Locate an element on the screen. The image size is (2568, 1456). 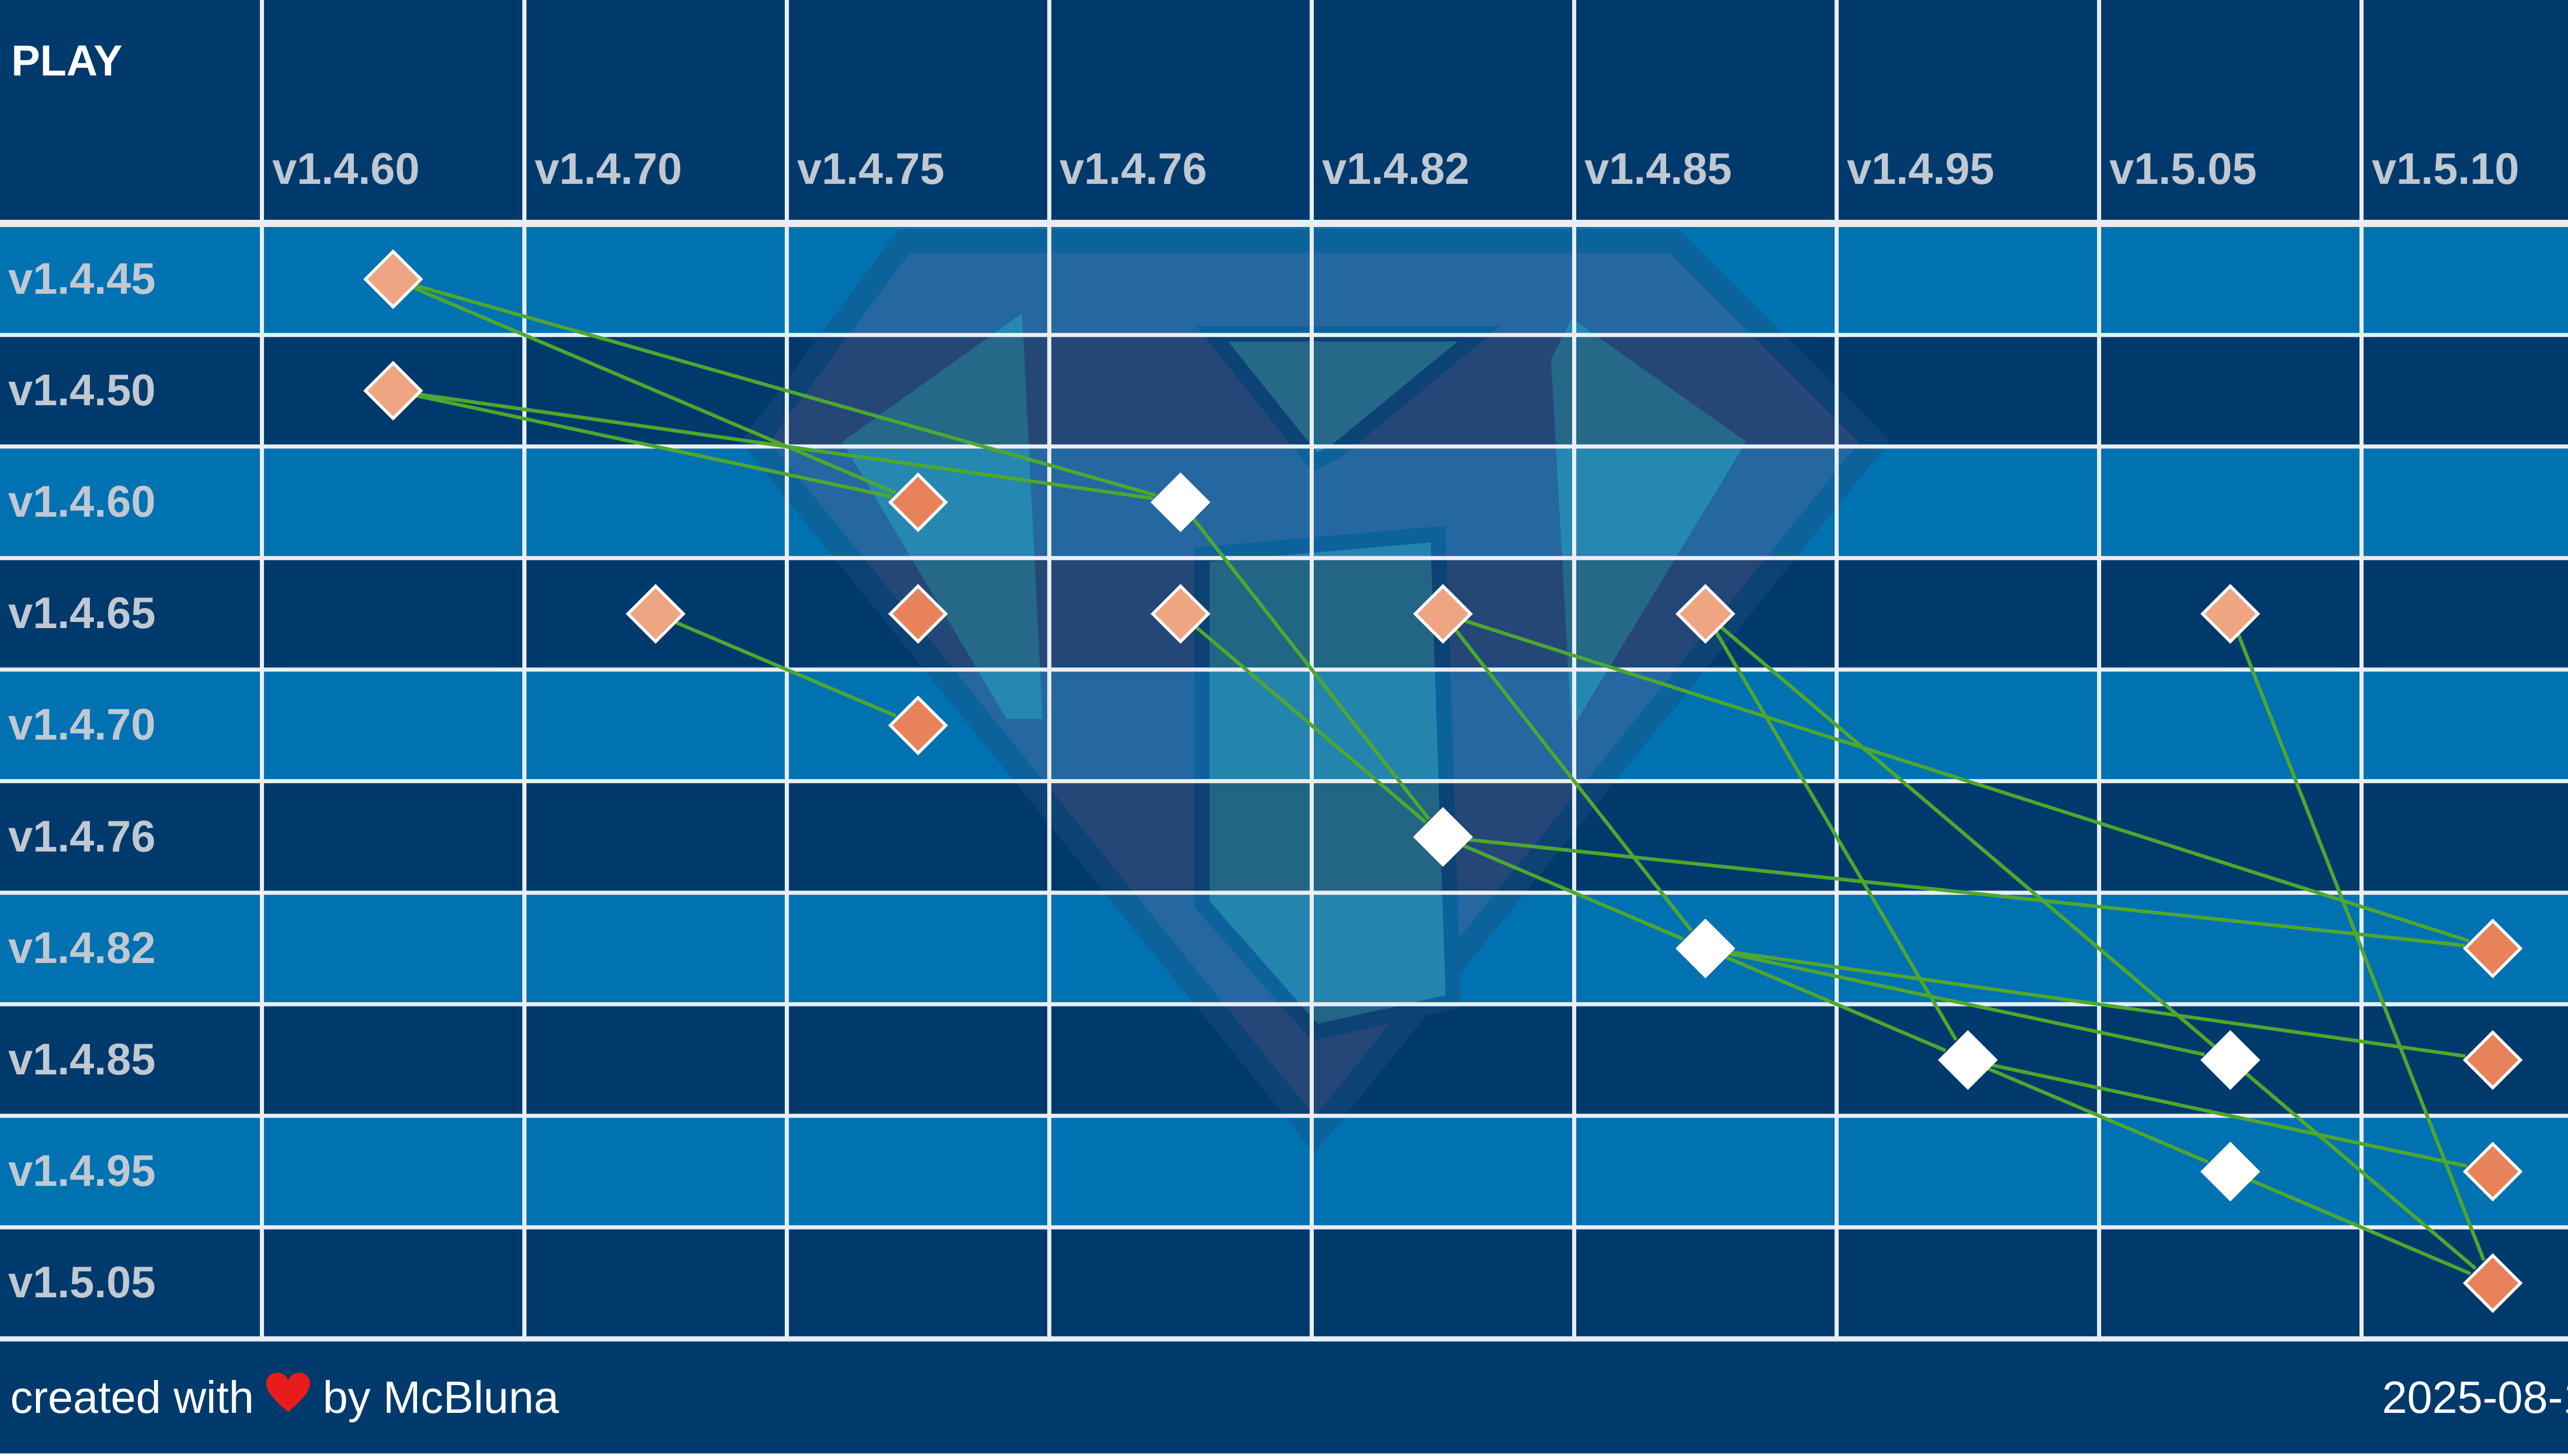
column-header: v1.4.75 is located at coordinates (871, 169).